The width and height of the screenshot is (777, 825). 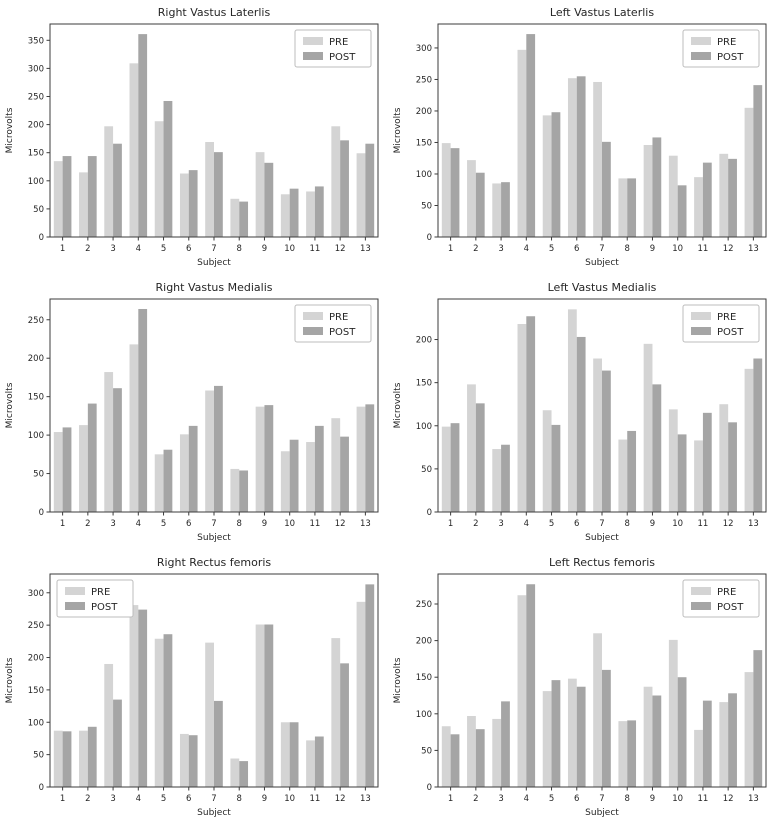 What do you see at coordinates (36, 154) in the screenshot?
I see `y-tick-label: 150` at bounding box center [36, 154].